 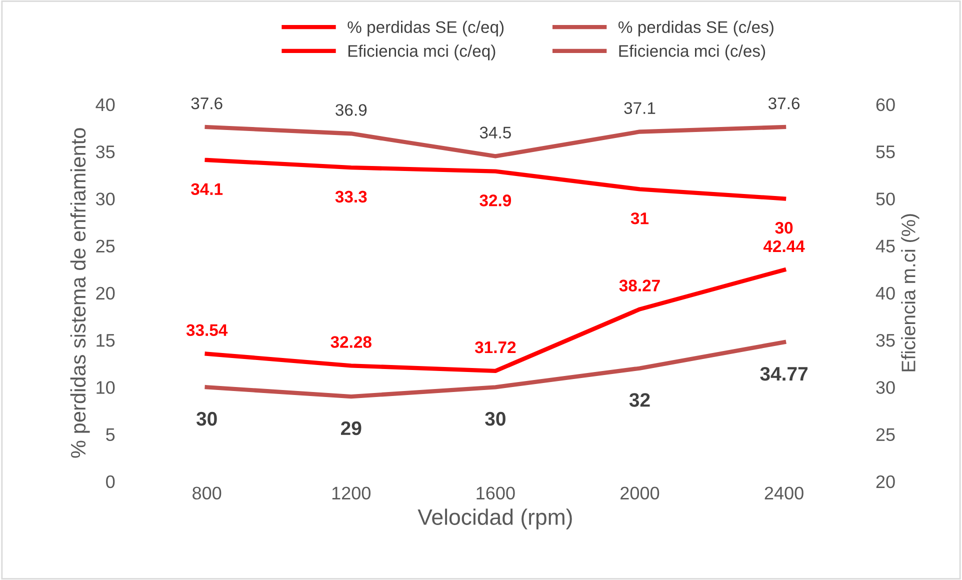 I want to click on x-tick-label: 800, so click(x=207, y=493).